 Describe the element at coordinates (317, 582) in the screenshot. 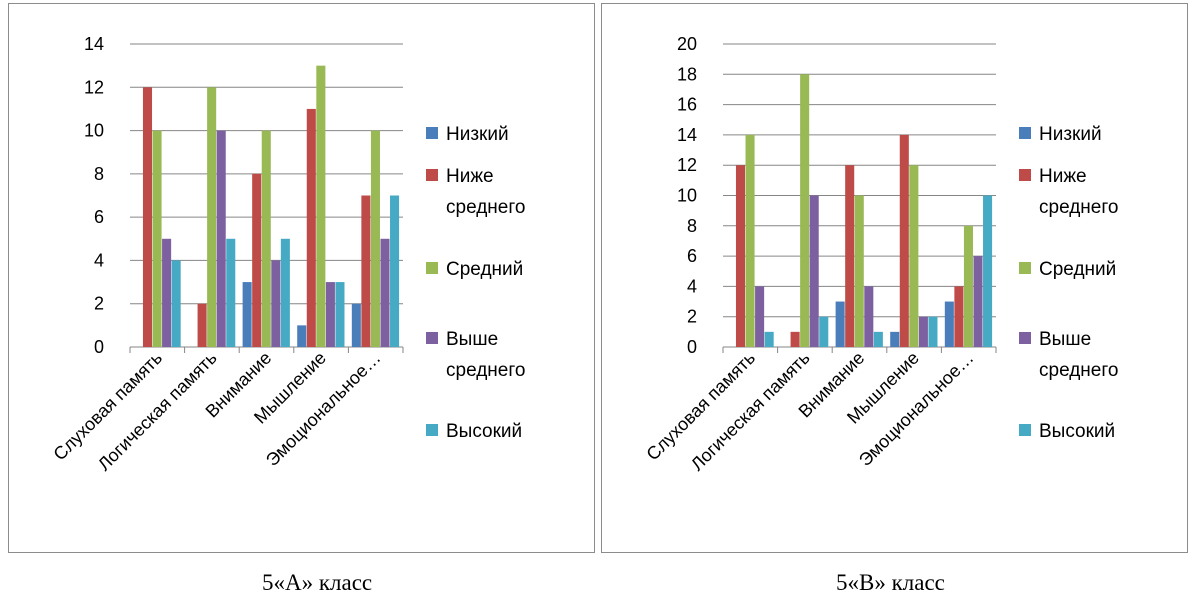

I see `caption-5a: 5«А» класс` at that location.